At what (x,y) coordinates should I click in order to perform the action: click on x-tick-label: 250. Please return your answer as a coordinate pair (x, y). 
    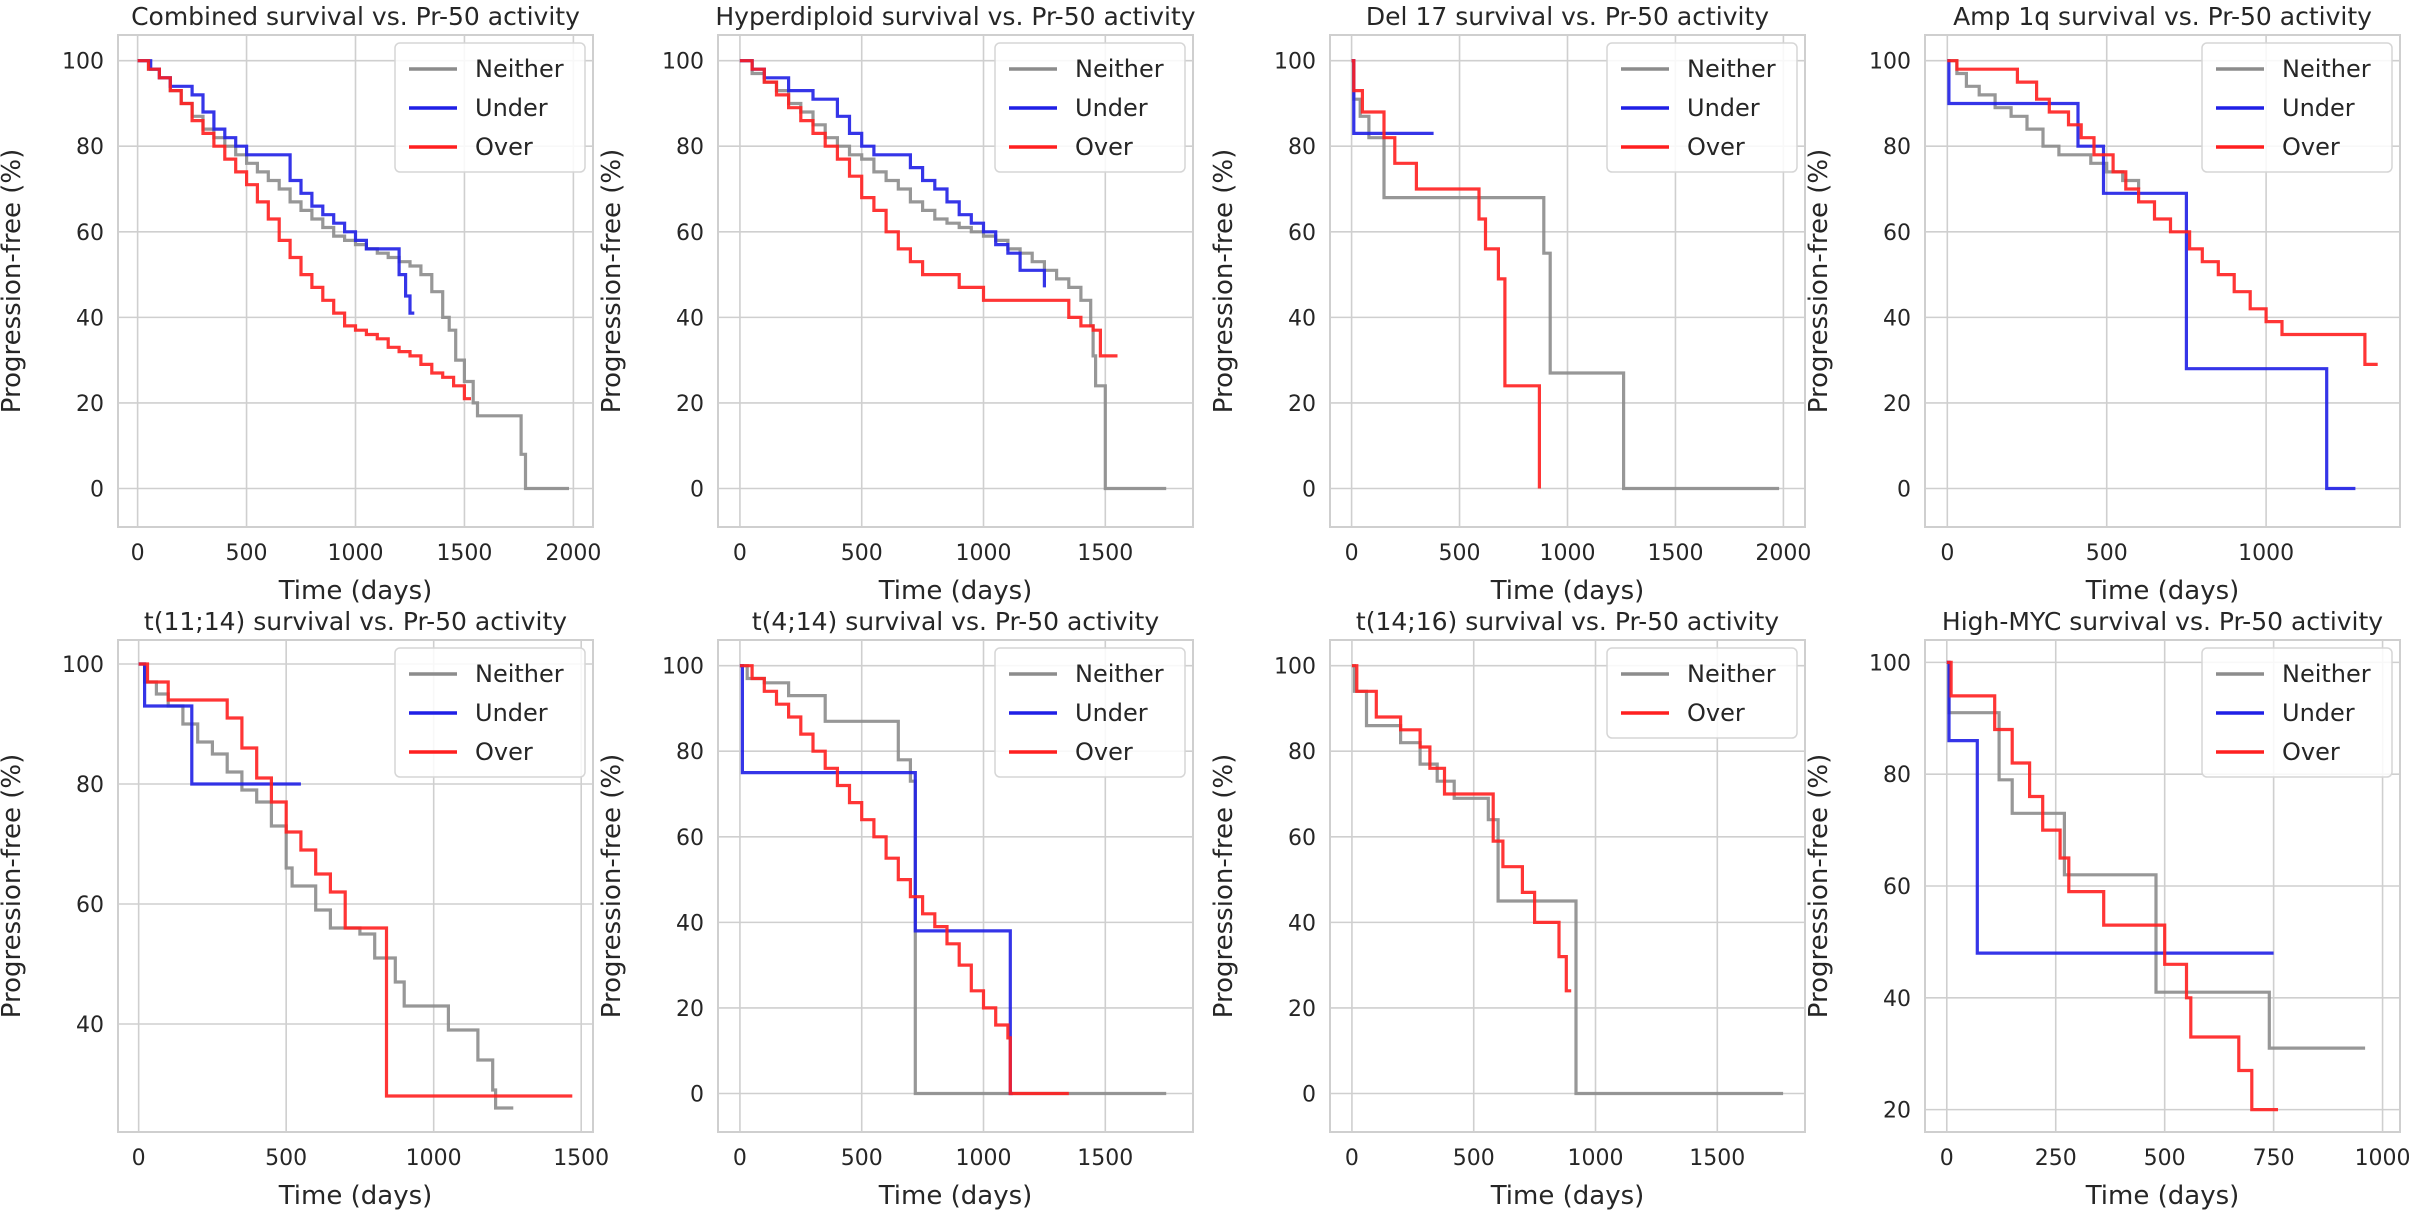
    Looking at the image, I should click on (2056, 1158).